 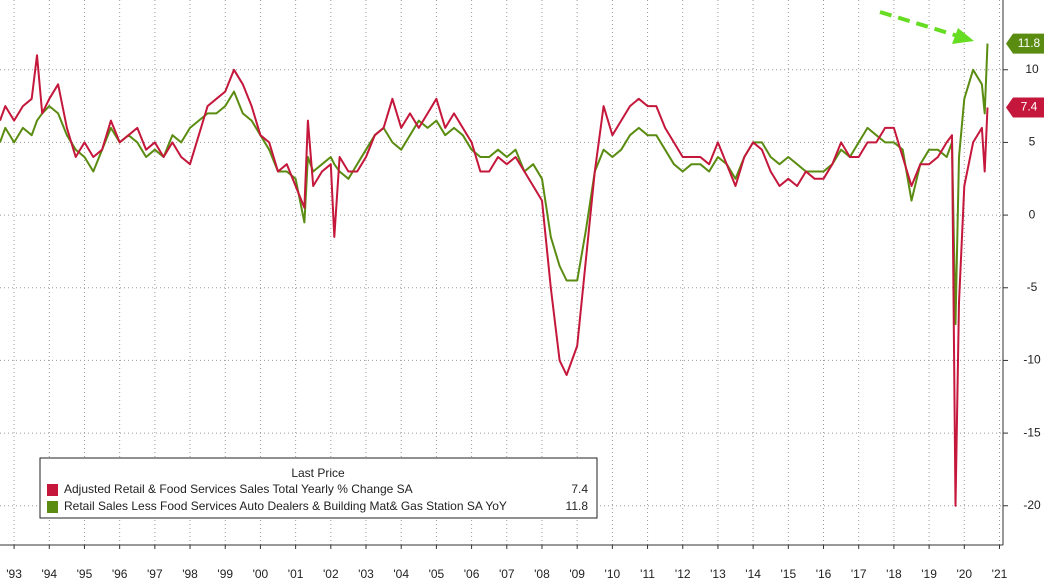 What do you see at coordinates (579, 489) in the screenshot?
I see `legend-value: 7.4` at bounding box center [579, 489].